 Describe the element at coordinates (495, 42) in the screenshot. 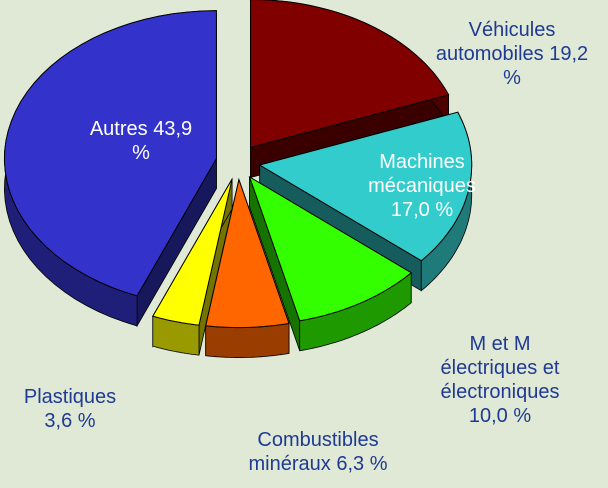

I see `category-label: Véhicules automobiles` at that location.